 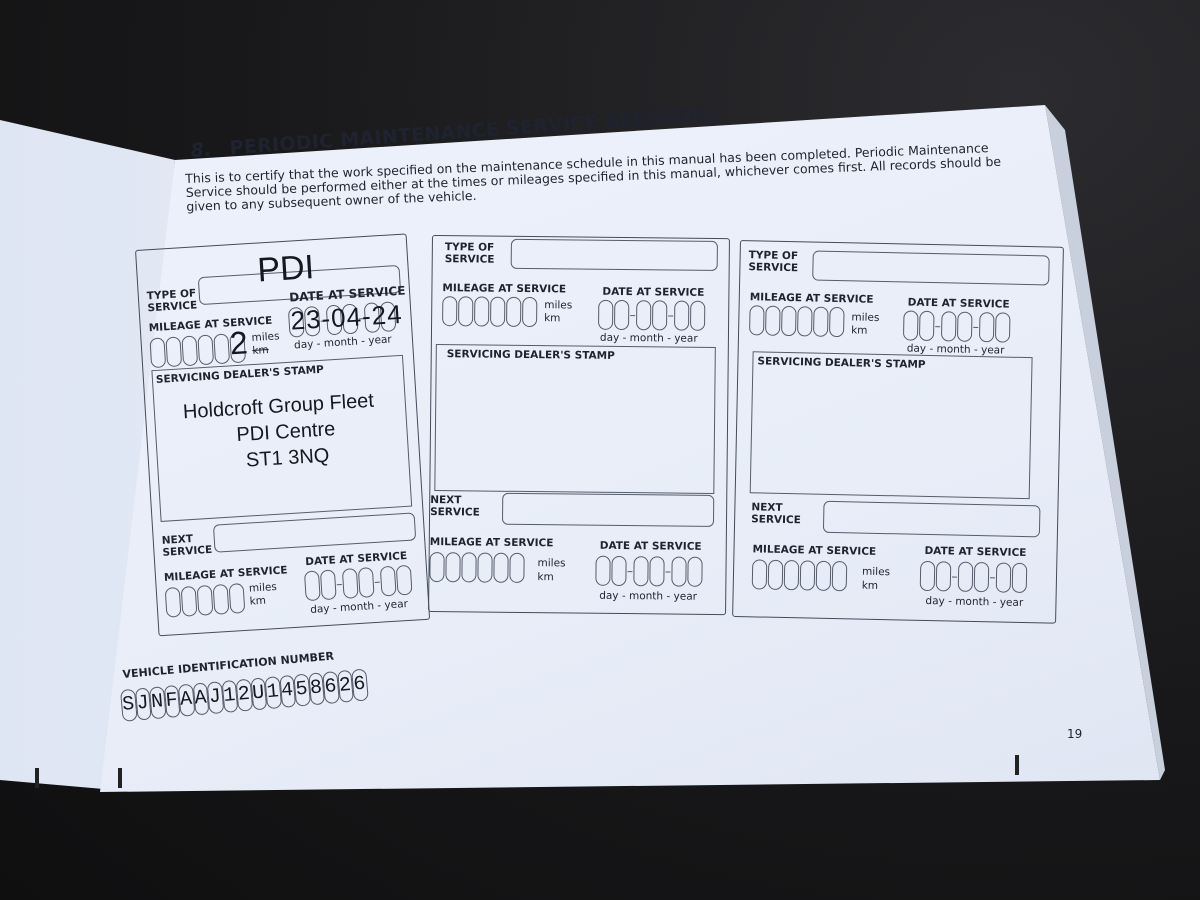 What do you see at coordinates (469, 131) in the screenshot?
I see `section-title: PERIODIC MAINTENANCE SERVICE RECORDS` at bounding box center [469, 131].